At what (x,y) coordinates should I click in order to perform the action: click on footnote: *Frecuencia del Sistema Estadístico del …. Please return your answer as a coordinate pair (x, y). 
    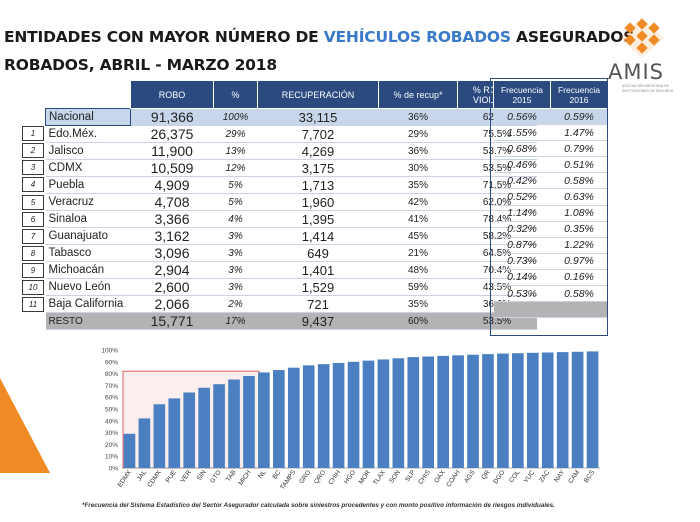
    Looking at the image, I should click on (318, 505).